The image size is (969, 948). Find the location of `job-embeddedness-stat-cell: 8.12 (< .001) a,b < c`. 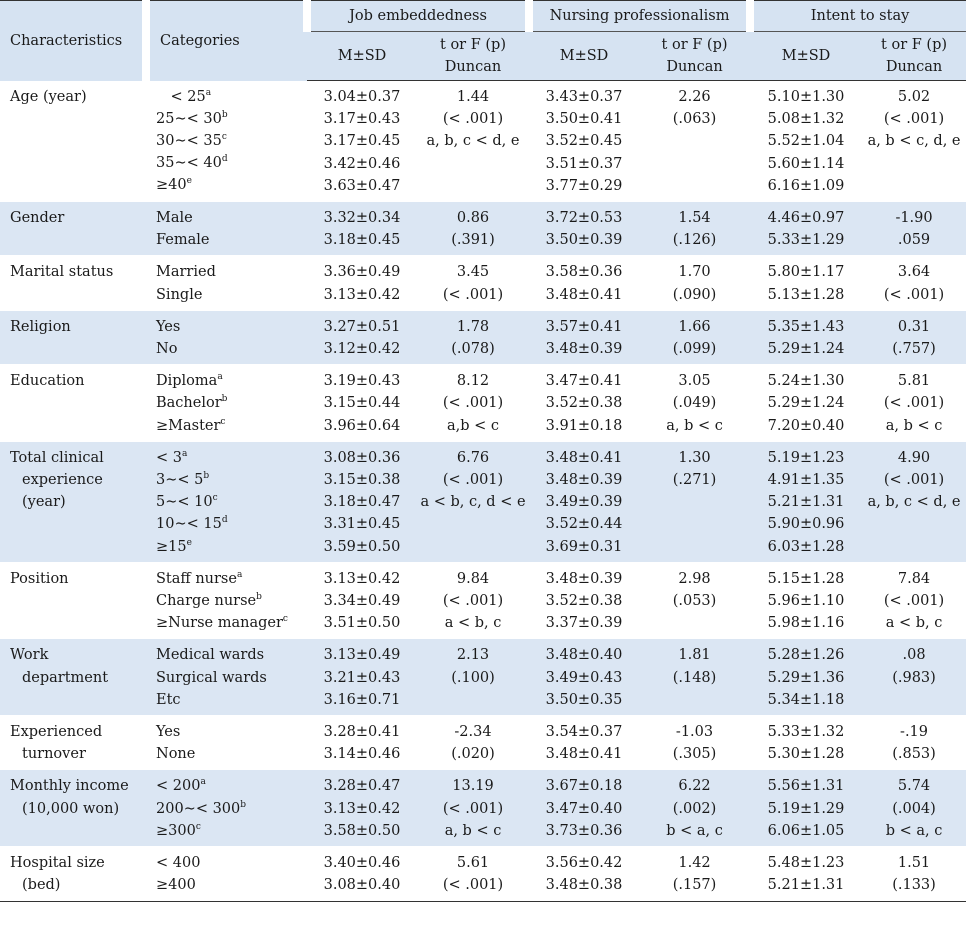

job-embeddedness-stat-cell: 8.12 (< .001) a,b < c is located at coordinates (473, 403).